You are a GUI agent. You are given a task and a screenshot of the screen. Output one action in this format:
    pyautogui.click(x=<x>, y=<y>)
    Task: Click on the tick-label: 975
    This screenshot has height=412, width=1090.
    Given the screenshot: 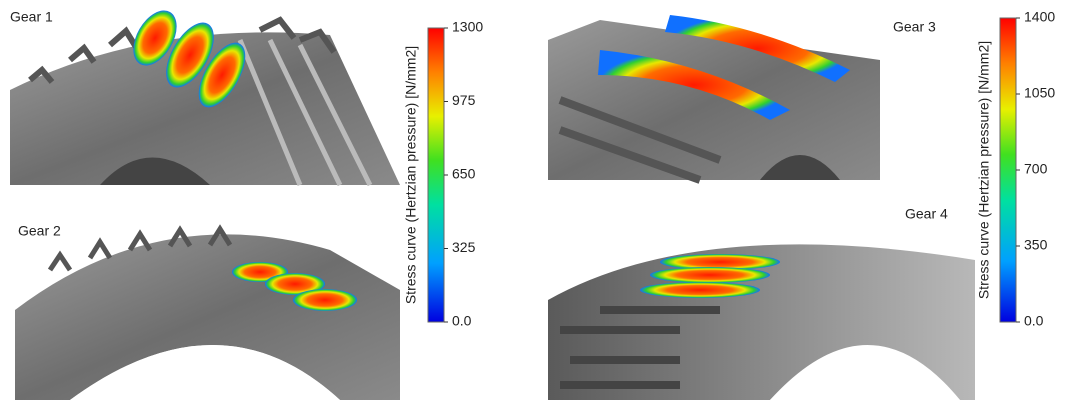 What is the action you would take?
    pyautogui.click(x=464, y=100)
    